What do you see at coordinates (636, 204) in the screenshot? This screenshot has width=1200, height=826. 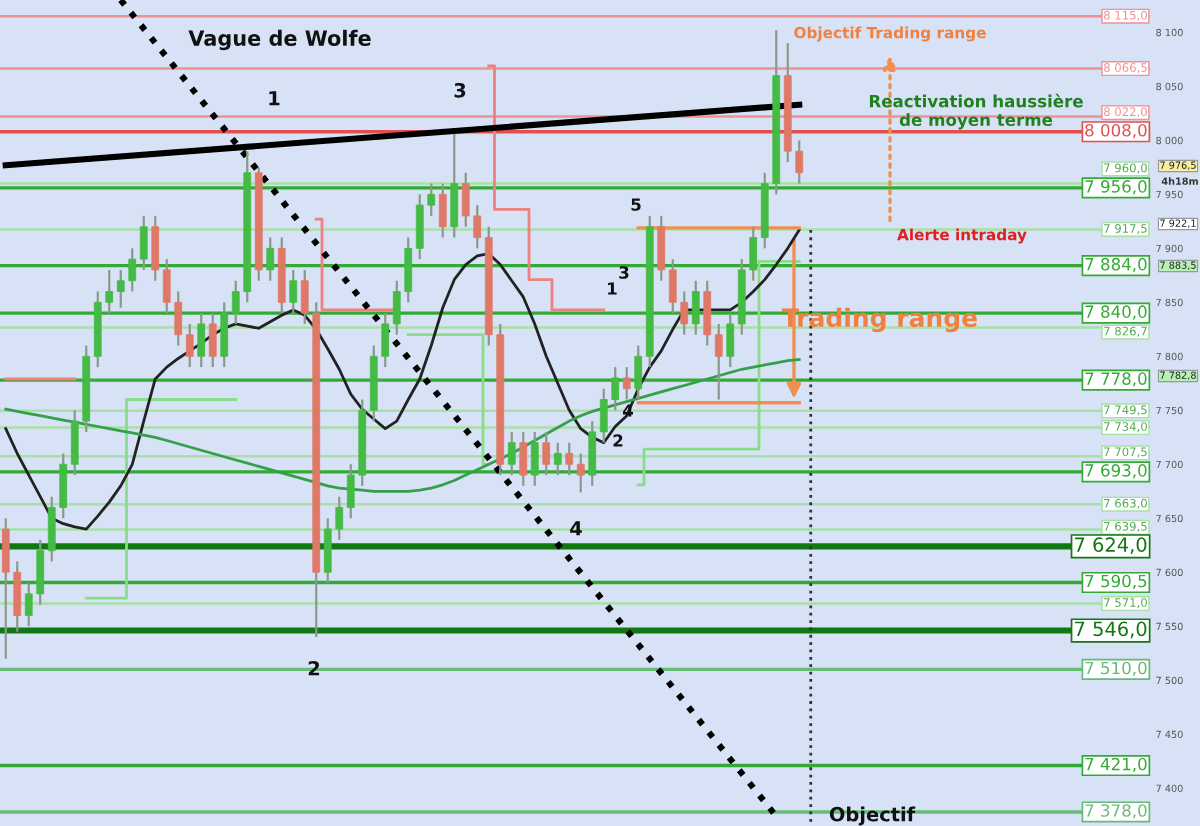 I see `annotation: 5` at bounding box center [636, 204].